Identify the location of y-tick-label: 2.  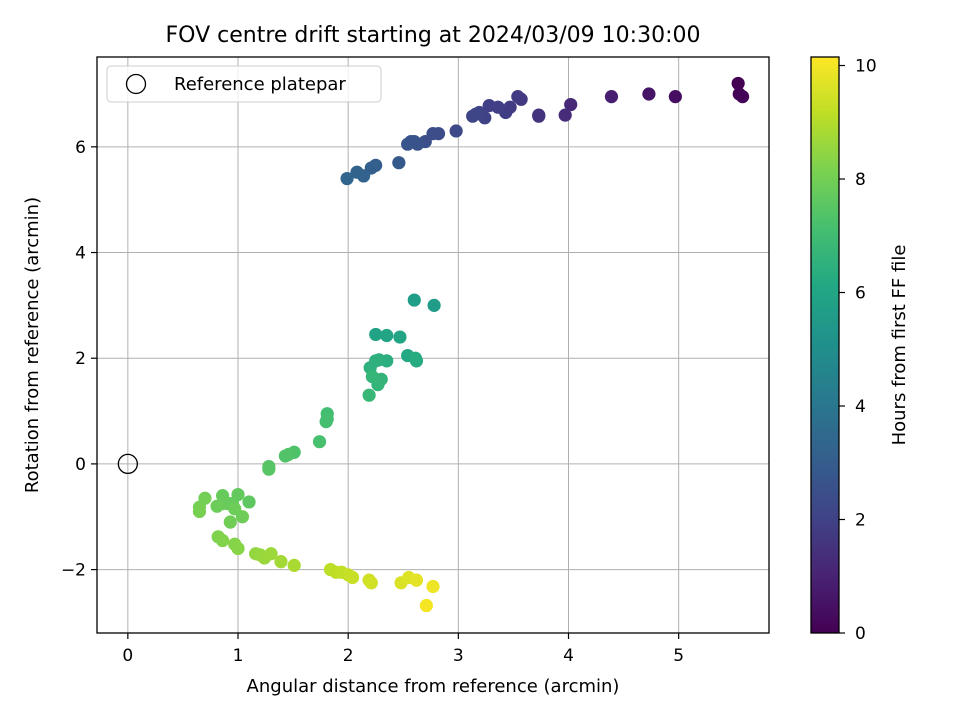
(80, 359).